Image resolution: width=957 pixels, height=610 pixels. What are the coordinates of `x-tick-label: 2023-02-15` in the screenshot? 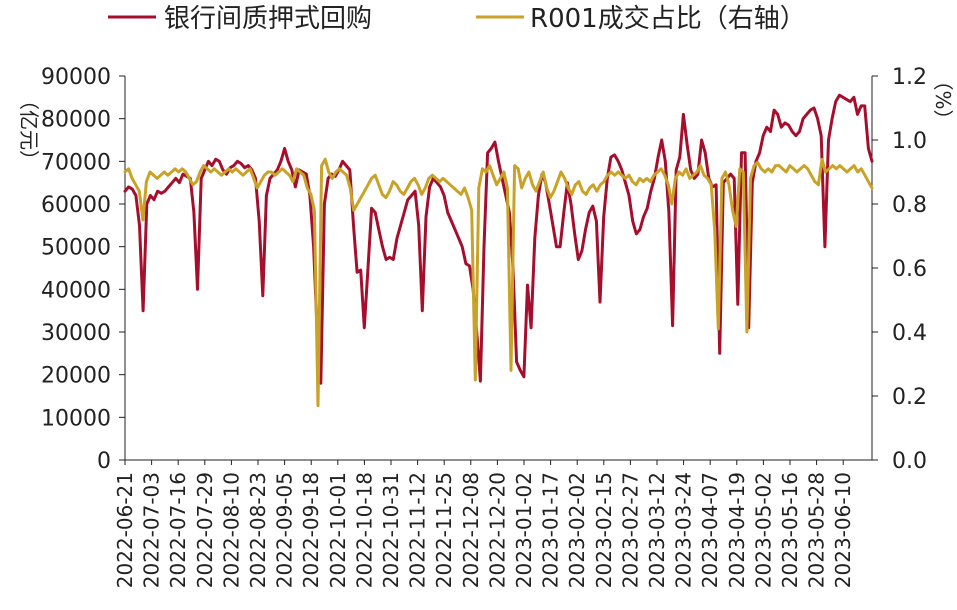 It's located at (604, 530).